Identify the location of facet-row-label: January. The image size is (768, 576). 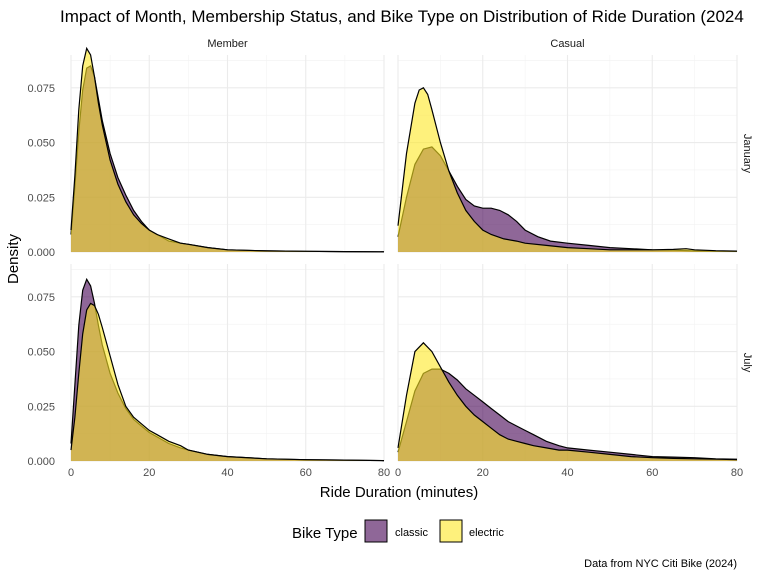
(747, 154).